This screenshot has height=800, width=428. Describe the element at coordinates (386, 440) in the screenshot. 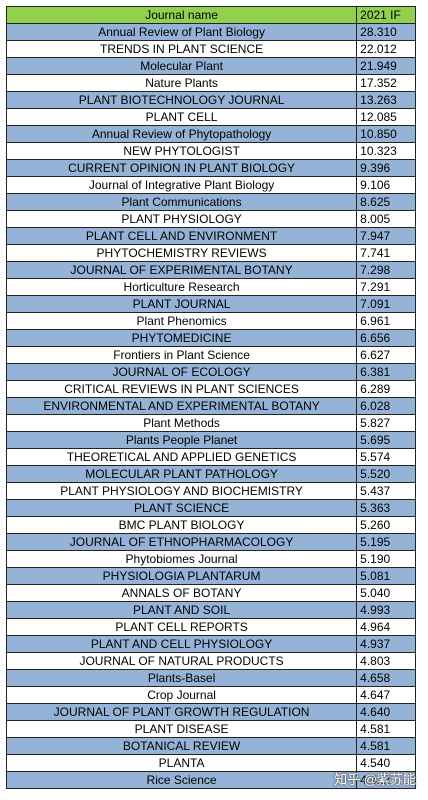

I see `impact-factor: 5.695` at that location.